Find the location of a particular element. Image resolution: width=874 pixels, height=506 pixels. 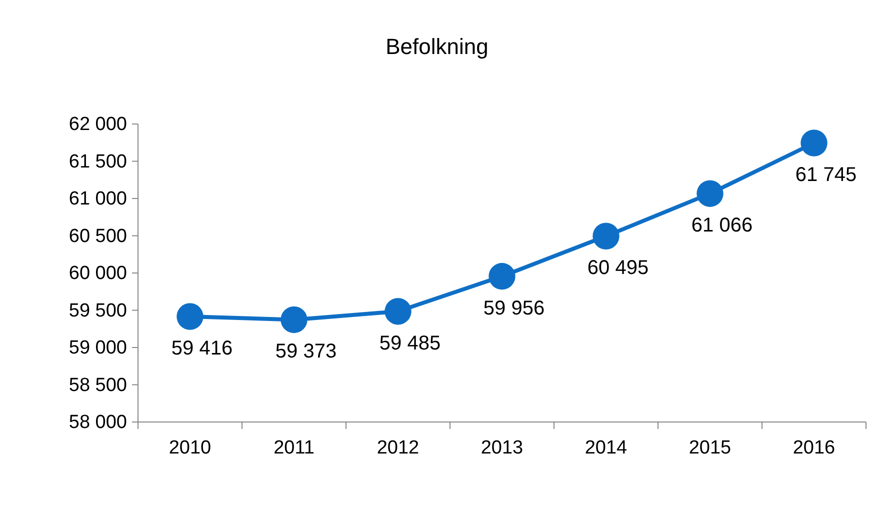

x-tick-label: 2015 is located at coordinates (710, 448).